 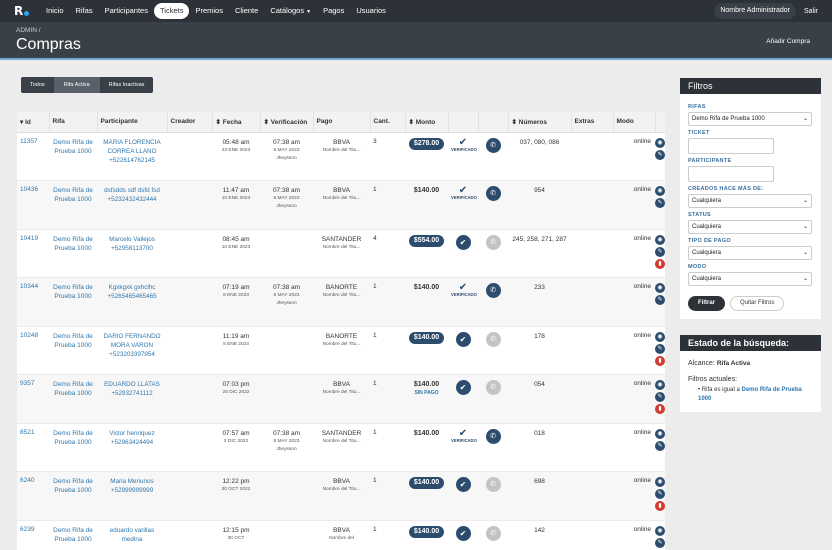 I want to click on tab-rifas-inactivas: Rifas Inactivas, so click(x=126, y=85).